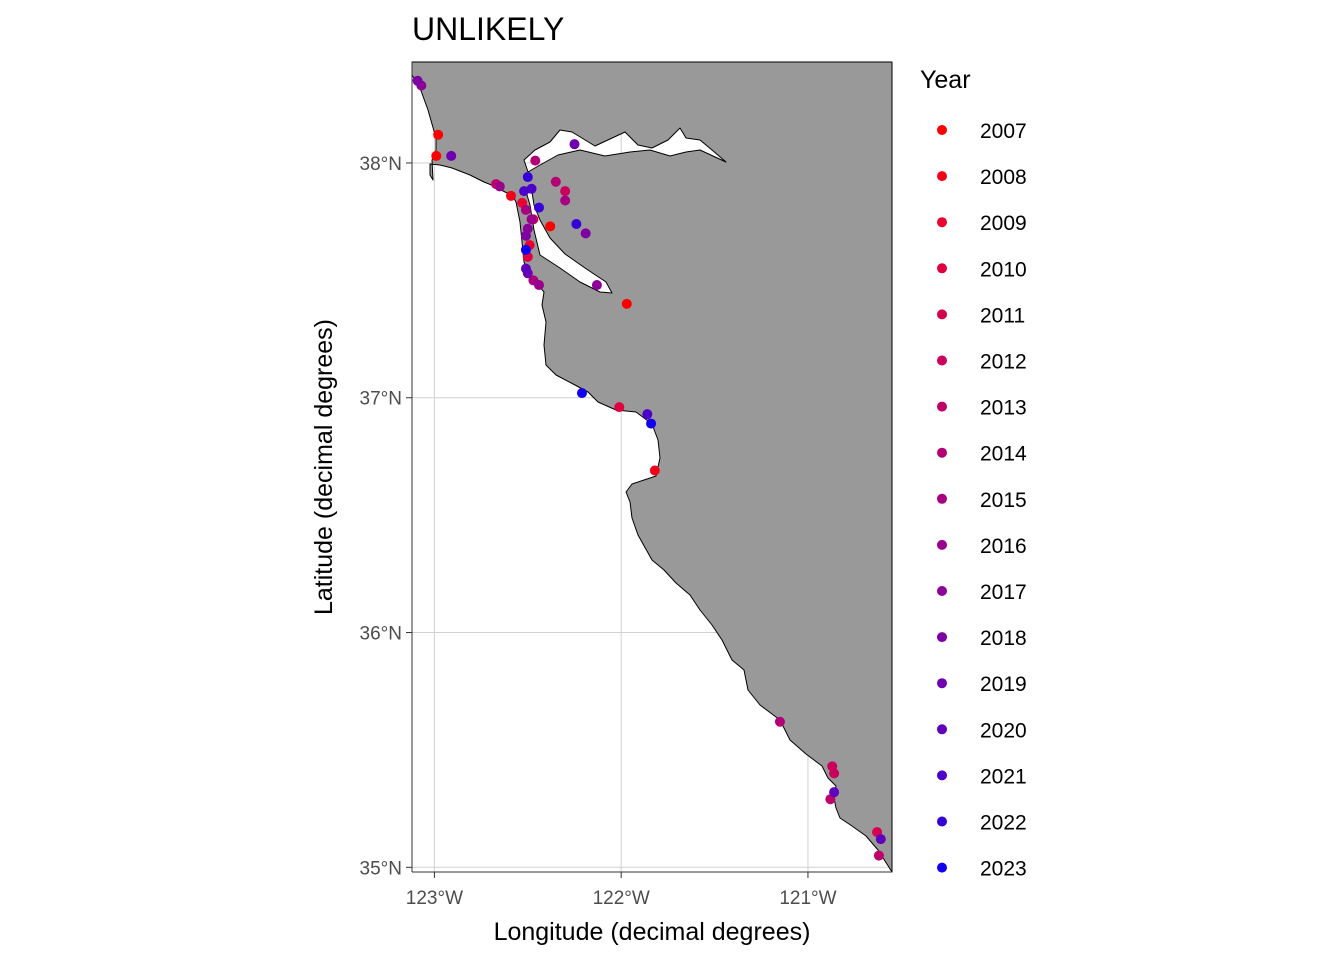 The height and width of the screenshot is (960, 1344). I want to click on legend-label-2010: 2010, so click(1003, 269).